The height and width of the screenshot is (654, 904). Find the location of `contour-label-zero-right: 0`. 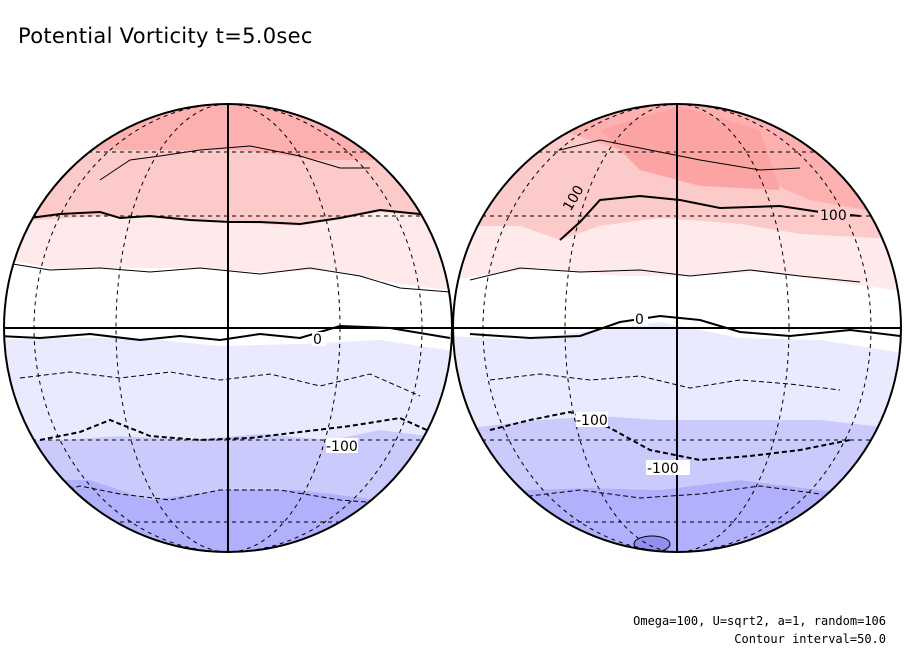

contour-label-zero-right: 0 is located at coordinates (639, 320).